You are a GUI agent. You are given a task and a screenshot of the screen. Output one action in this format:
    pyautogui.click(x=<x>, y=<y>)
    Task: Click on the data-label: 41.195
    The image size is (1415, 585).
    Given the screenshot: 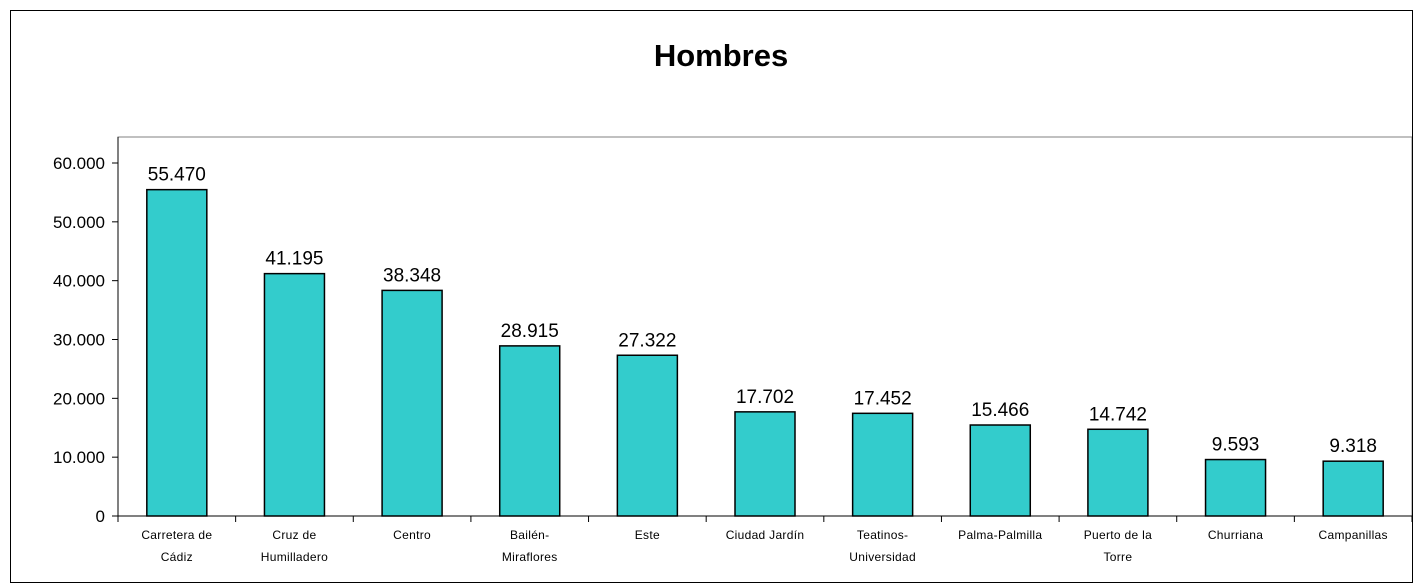 What is the action you would take?
    pyautogui.click(x=294, y=259)
    